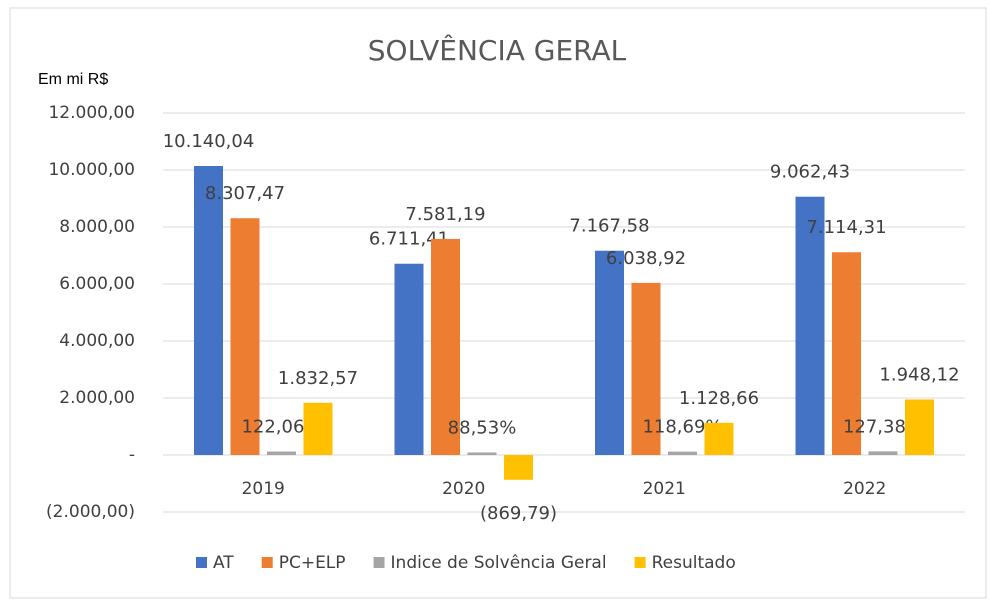 This screenshot has height=600, width=990. I want to click on data-label: 7.167,58, so click(609, 226).